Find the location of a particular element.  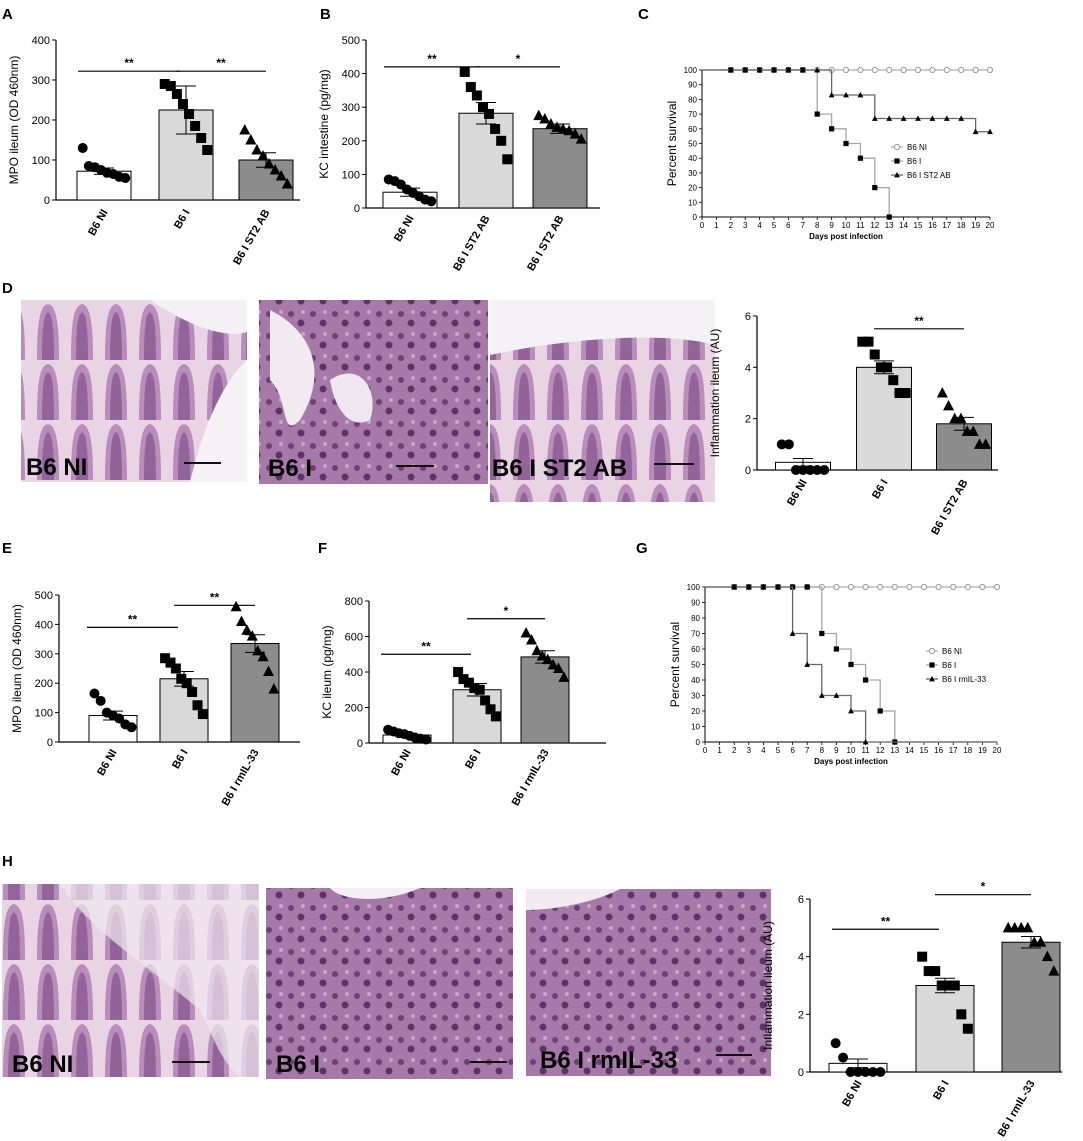

y-tick-label: 20 is located at coordinates (695, 711).